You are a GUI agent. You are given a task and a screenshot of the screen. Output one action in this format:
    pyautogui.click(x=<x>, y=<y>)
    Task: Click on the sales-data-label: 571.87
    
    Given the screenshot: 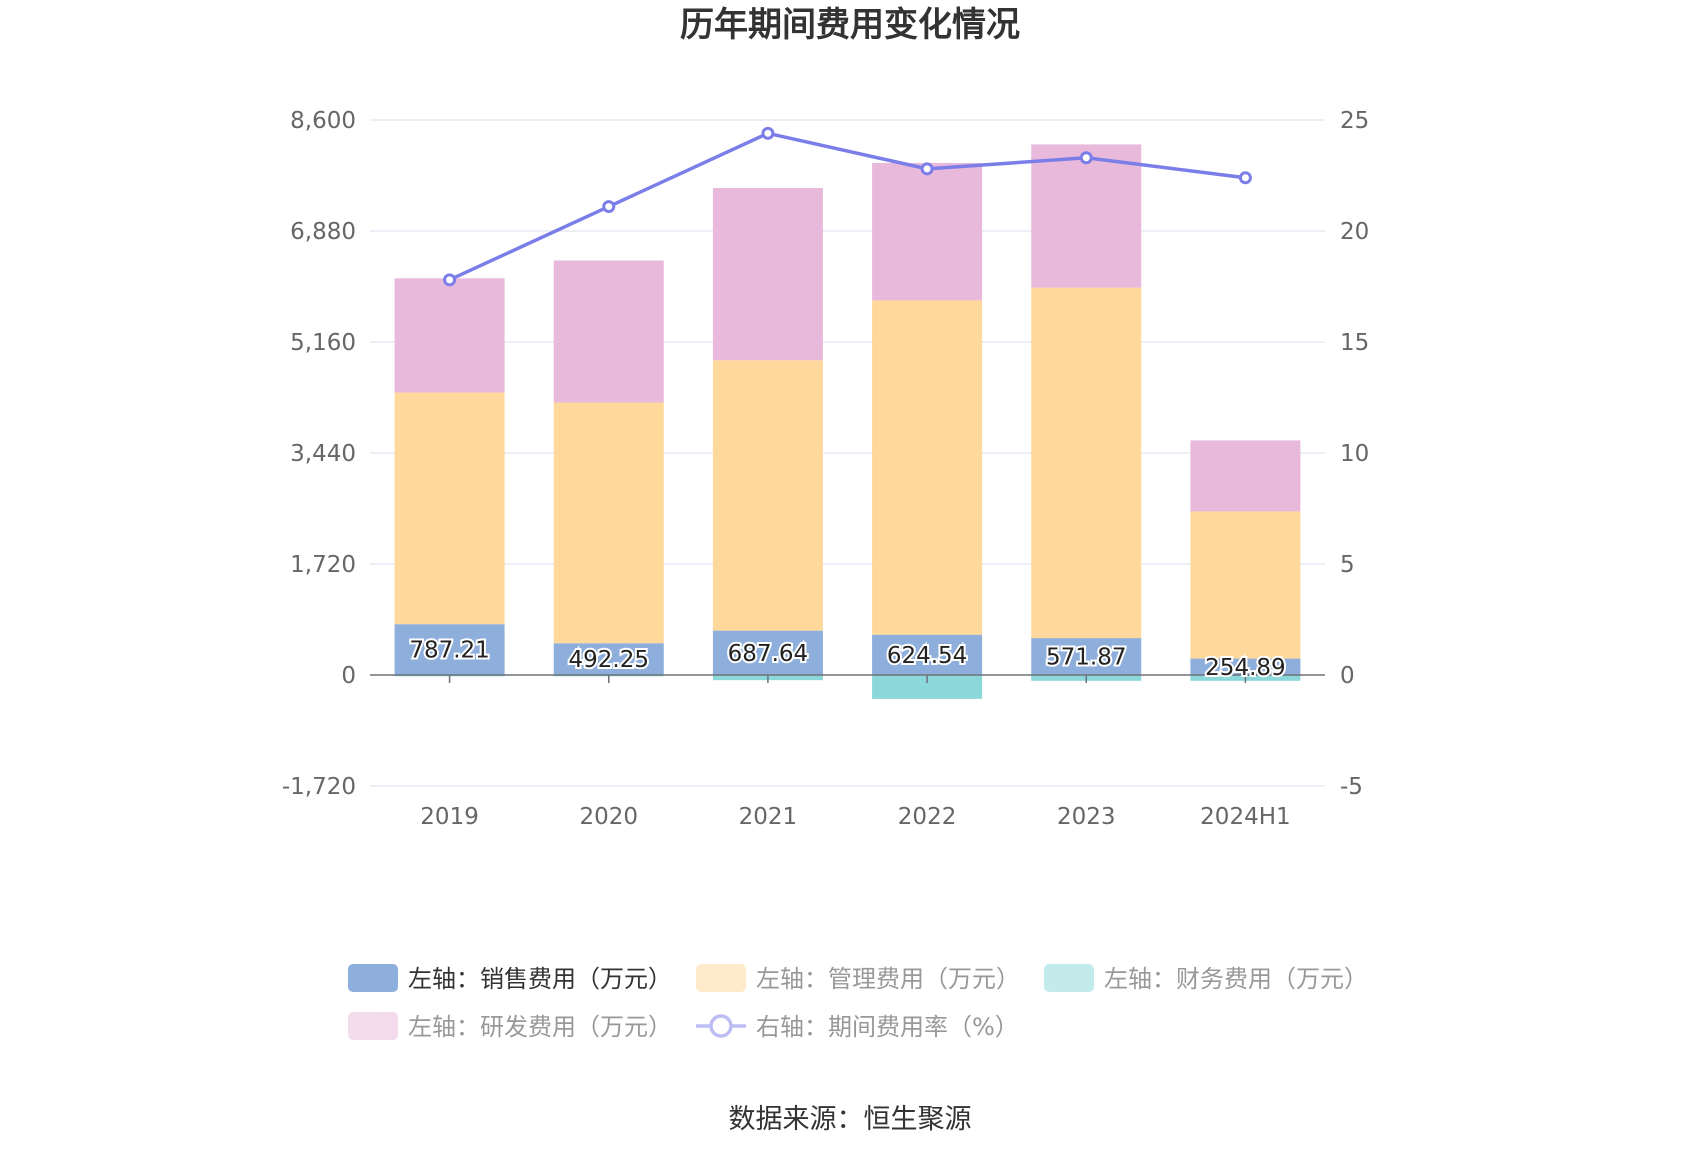 What is the action you would take?
    pyautogui.click(x=1086, y=658)
    